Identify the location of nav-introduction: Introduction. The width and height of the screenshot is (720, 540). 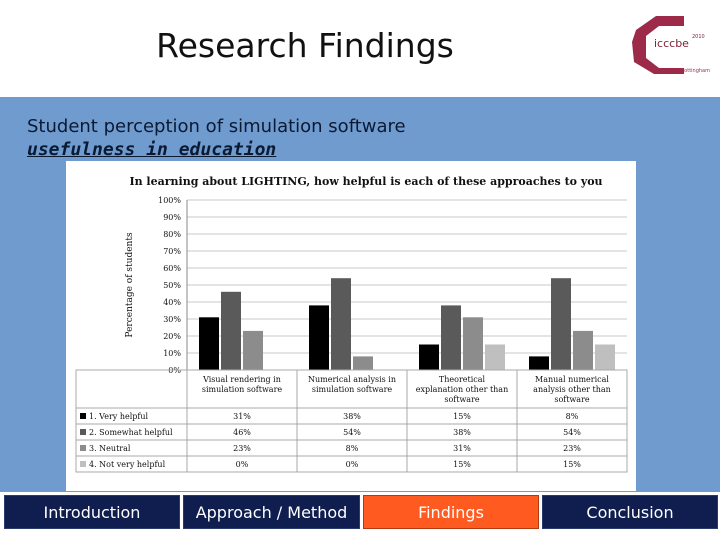
(92, 512).